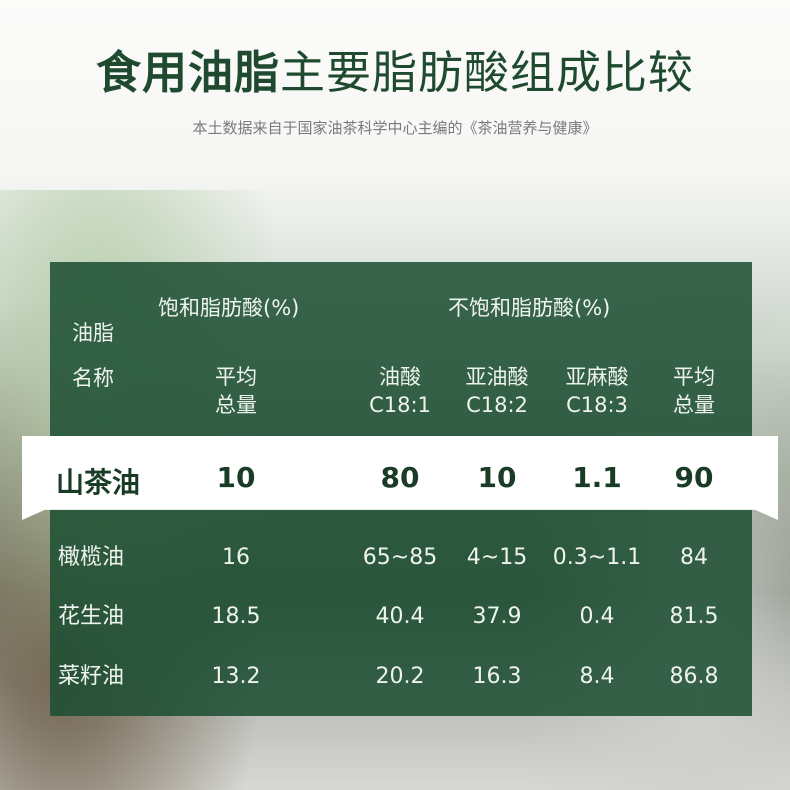  I want to click on table-cell: 65~85, so click(400, 557).